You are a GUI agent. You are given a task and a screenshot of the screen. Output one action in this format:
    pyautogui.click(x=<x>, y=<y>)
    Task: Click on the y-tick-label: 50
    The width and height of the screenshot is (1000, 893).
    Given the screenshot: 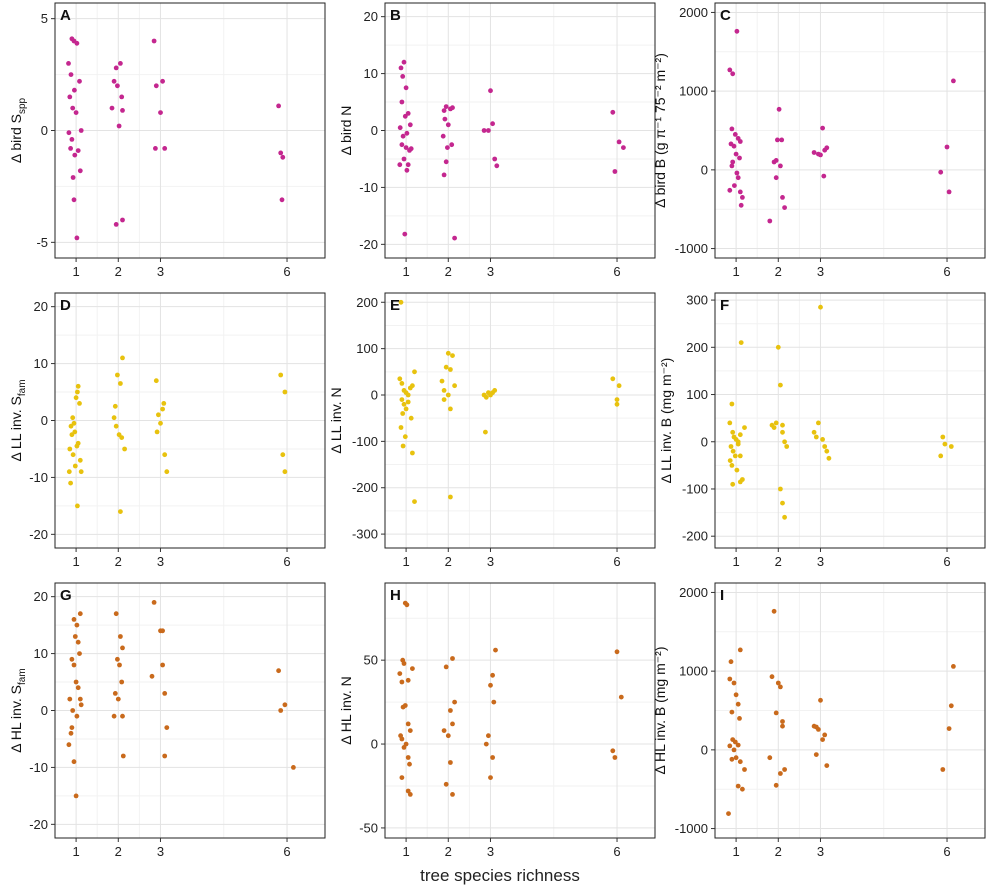 What is the action you would take?
    pyautogui.click(x=371, y=660)
    